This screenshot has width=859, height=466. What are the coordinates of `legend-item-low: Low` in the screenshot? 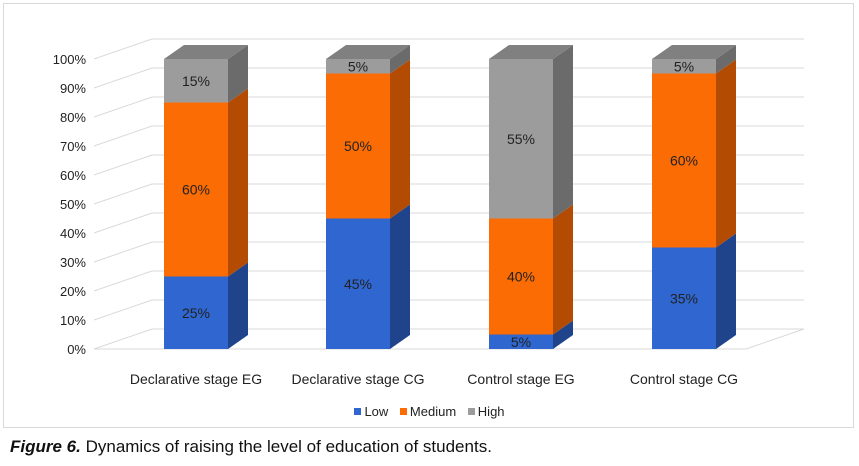 It's located at (371, 411).